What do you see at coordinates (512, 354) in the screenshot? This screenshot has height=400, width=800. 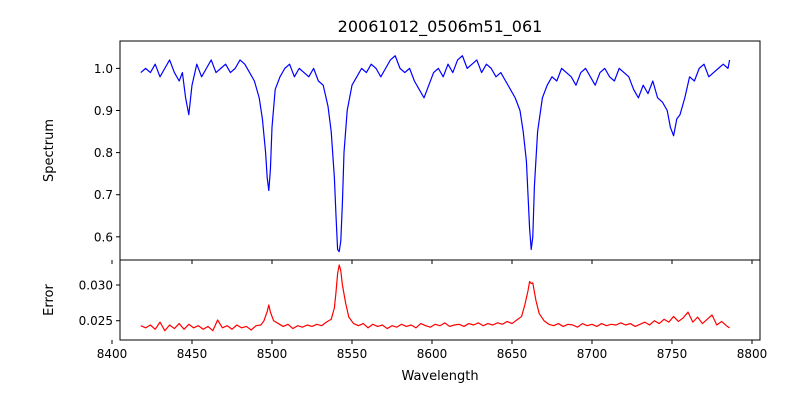 I see `error-x-tick-label: 8650` at bounding box center [512, 354].